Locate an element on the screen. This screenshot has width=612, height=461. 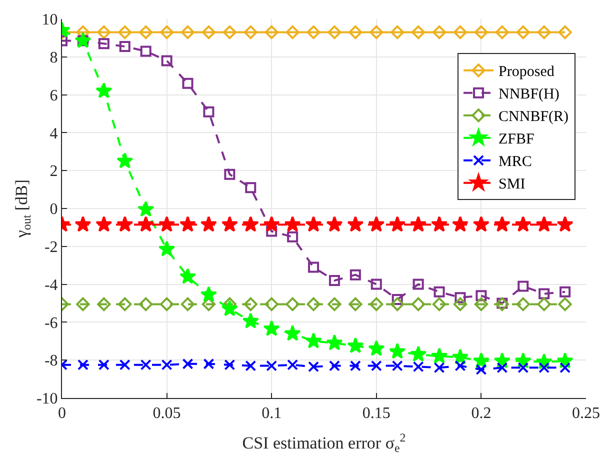
y-tick-label: 2 is located at coordinates (54, 171).